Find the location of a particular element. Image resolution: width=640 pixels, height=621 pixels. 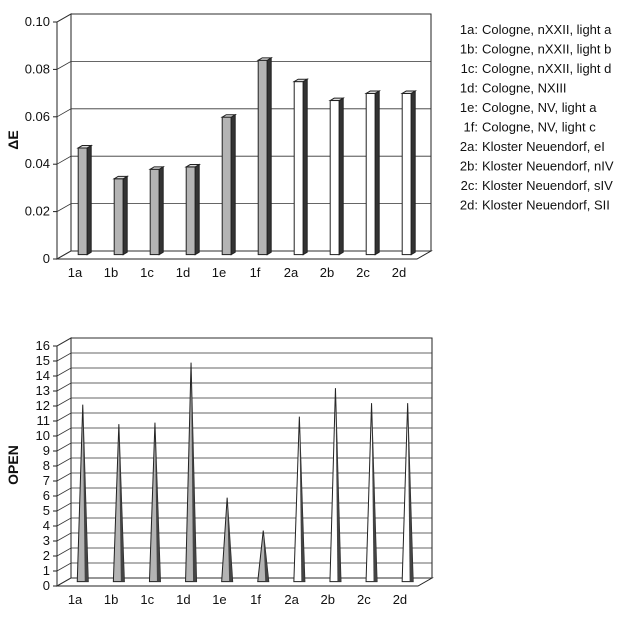

y-tick-label: 13 is located at coordinates (43, 390).